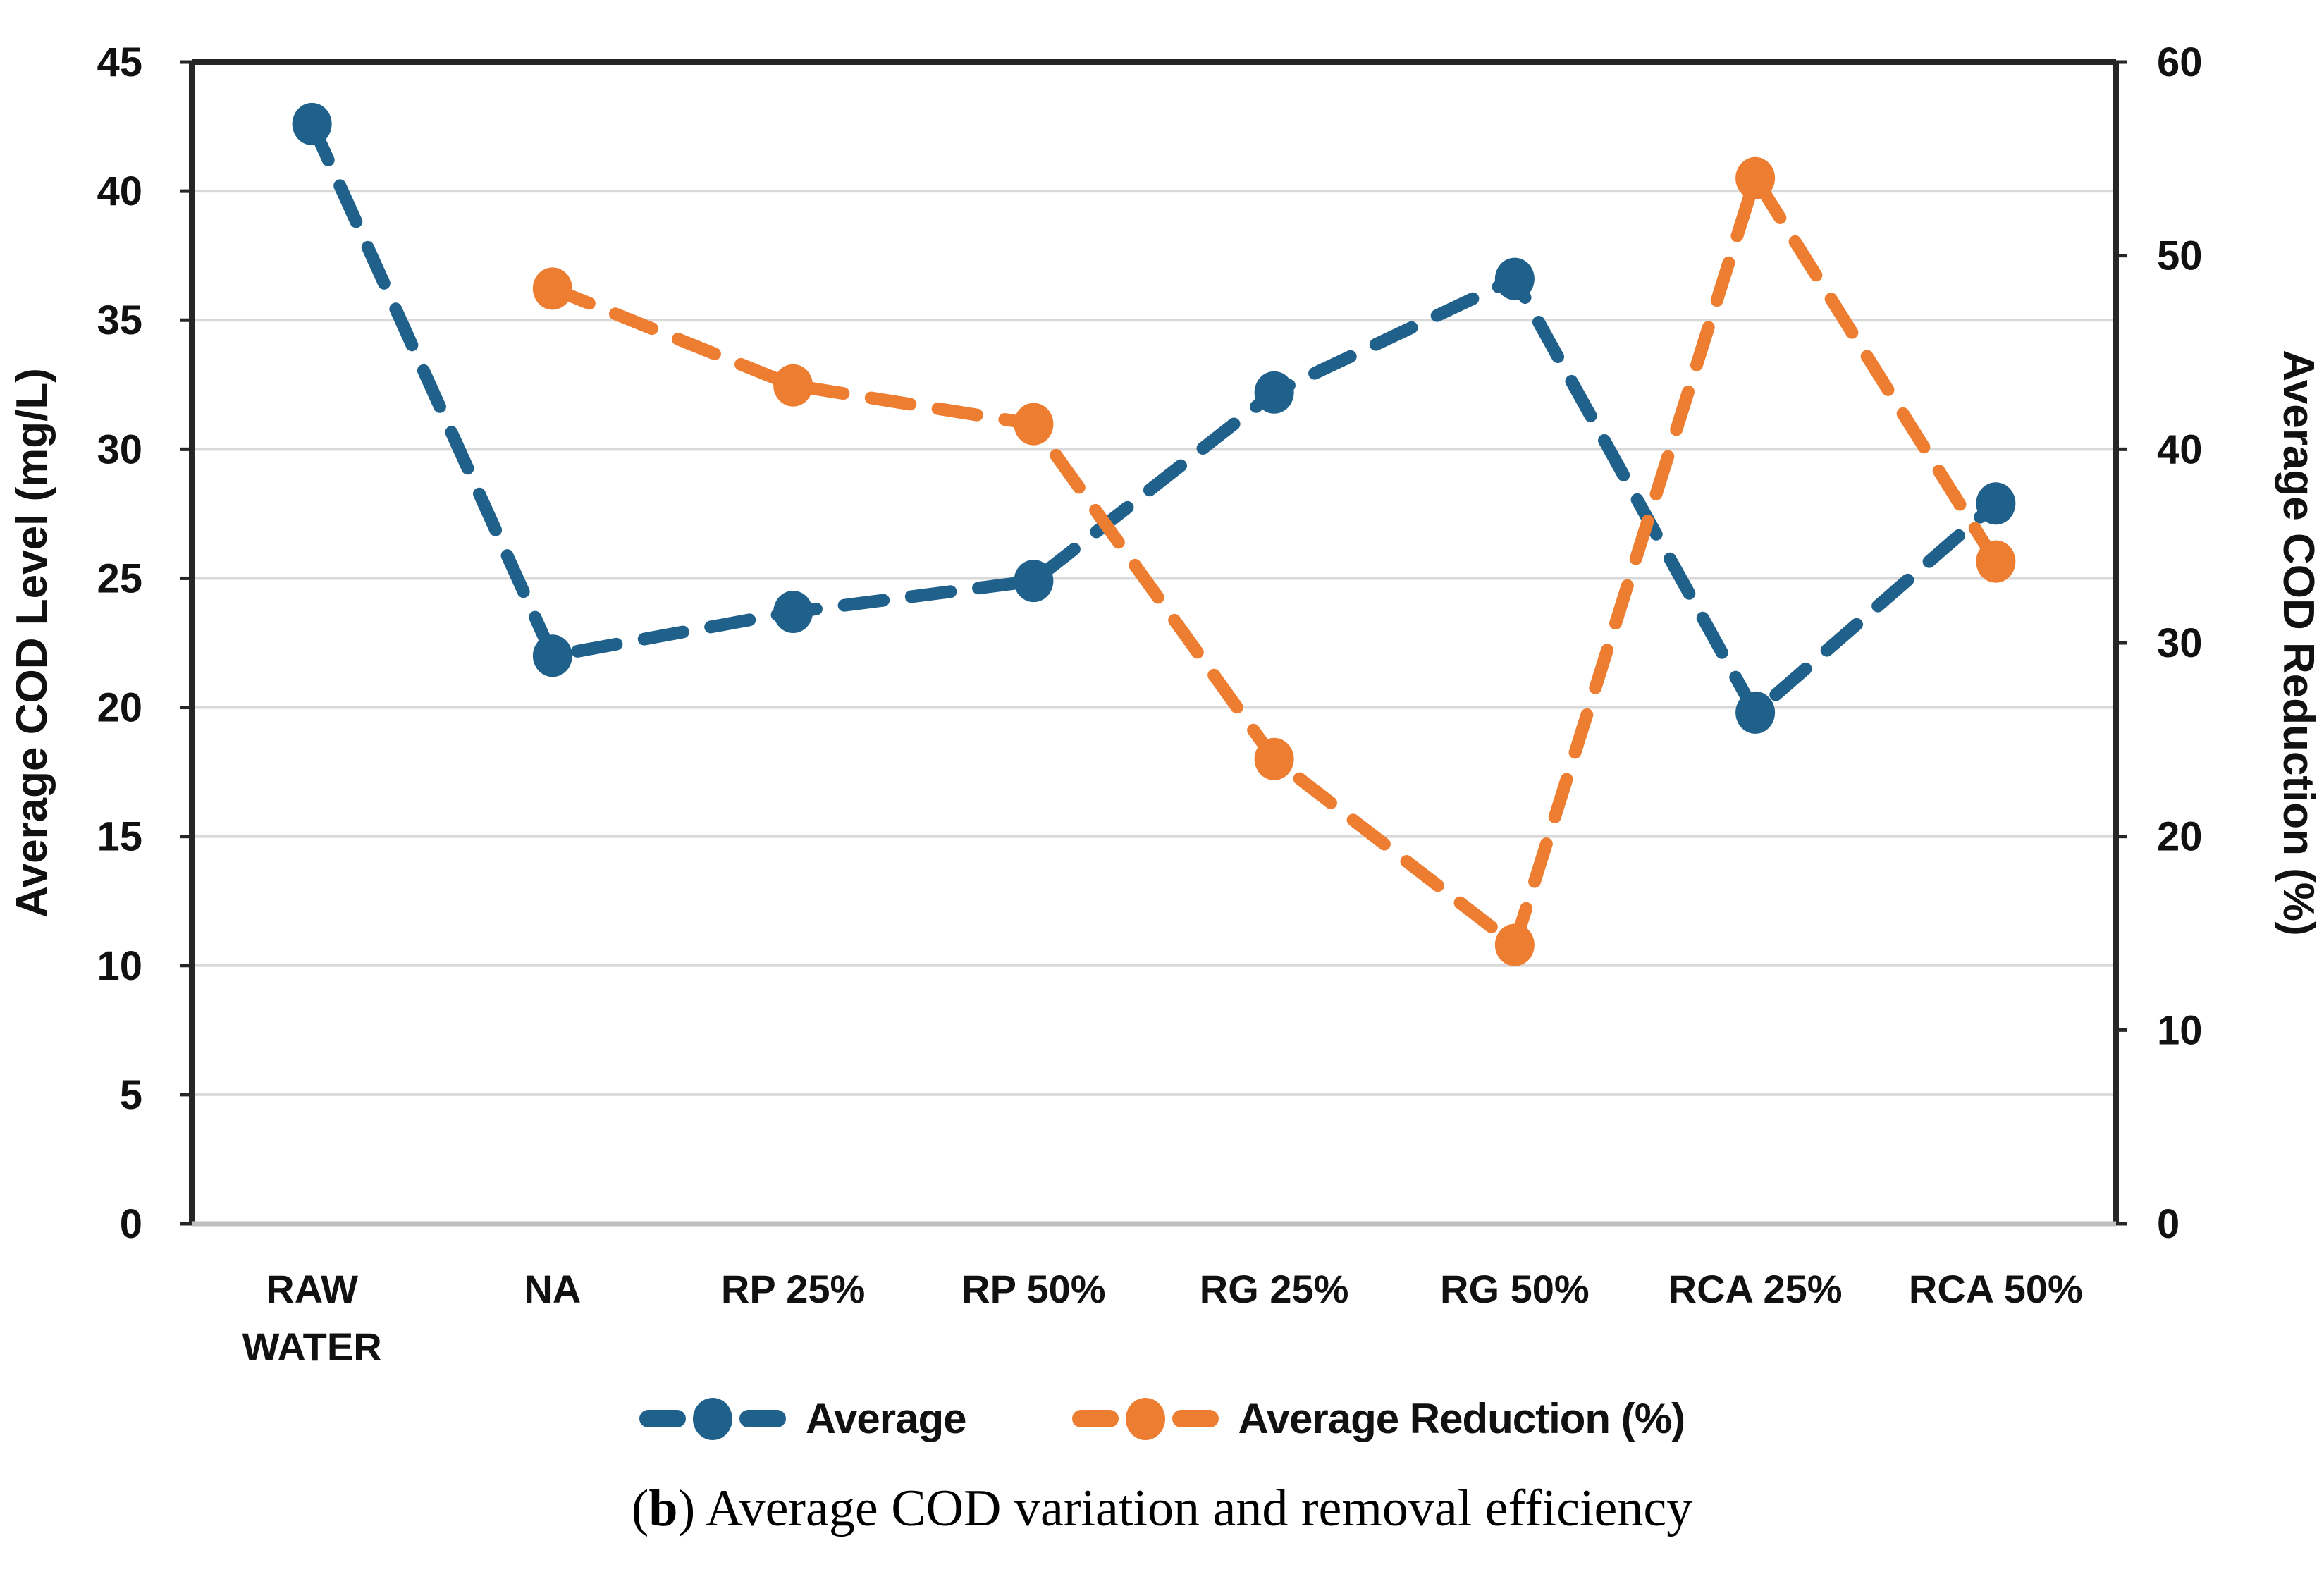 The width and height of the screenshot is (2324, 1579). Describe the element at coordinates (2180, 449) in the screenshot. I see `right-axis-tick-label: 40` at that location.